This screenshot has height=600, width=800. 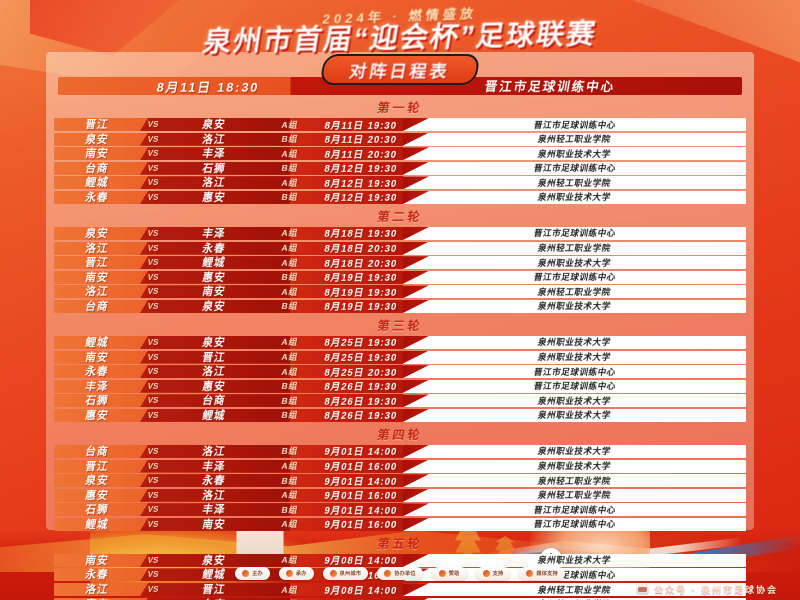 I want to click on sponsor-logo-3: 泉州城市, so click(x=345, y=573).